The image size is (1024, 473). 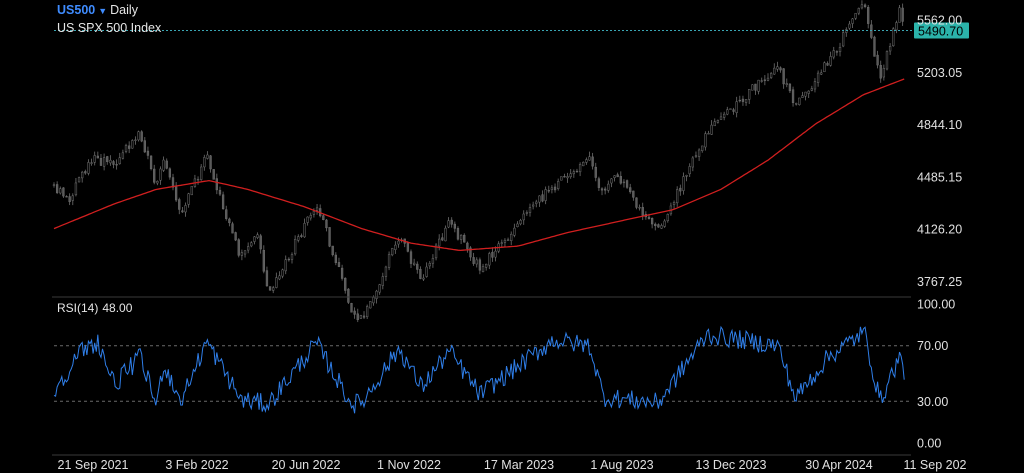 I want to click on current-price-tag, so click(x=941, y=30).